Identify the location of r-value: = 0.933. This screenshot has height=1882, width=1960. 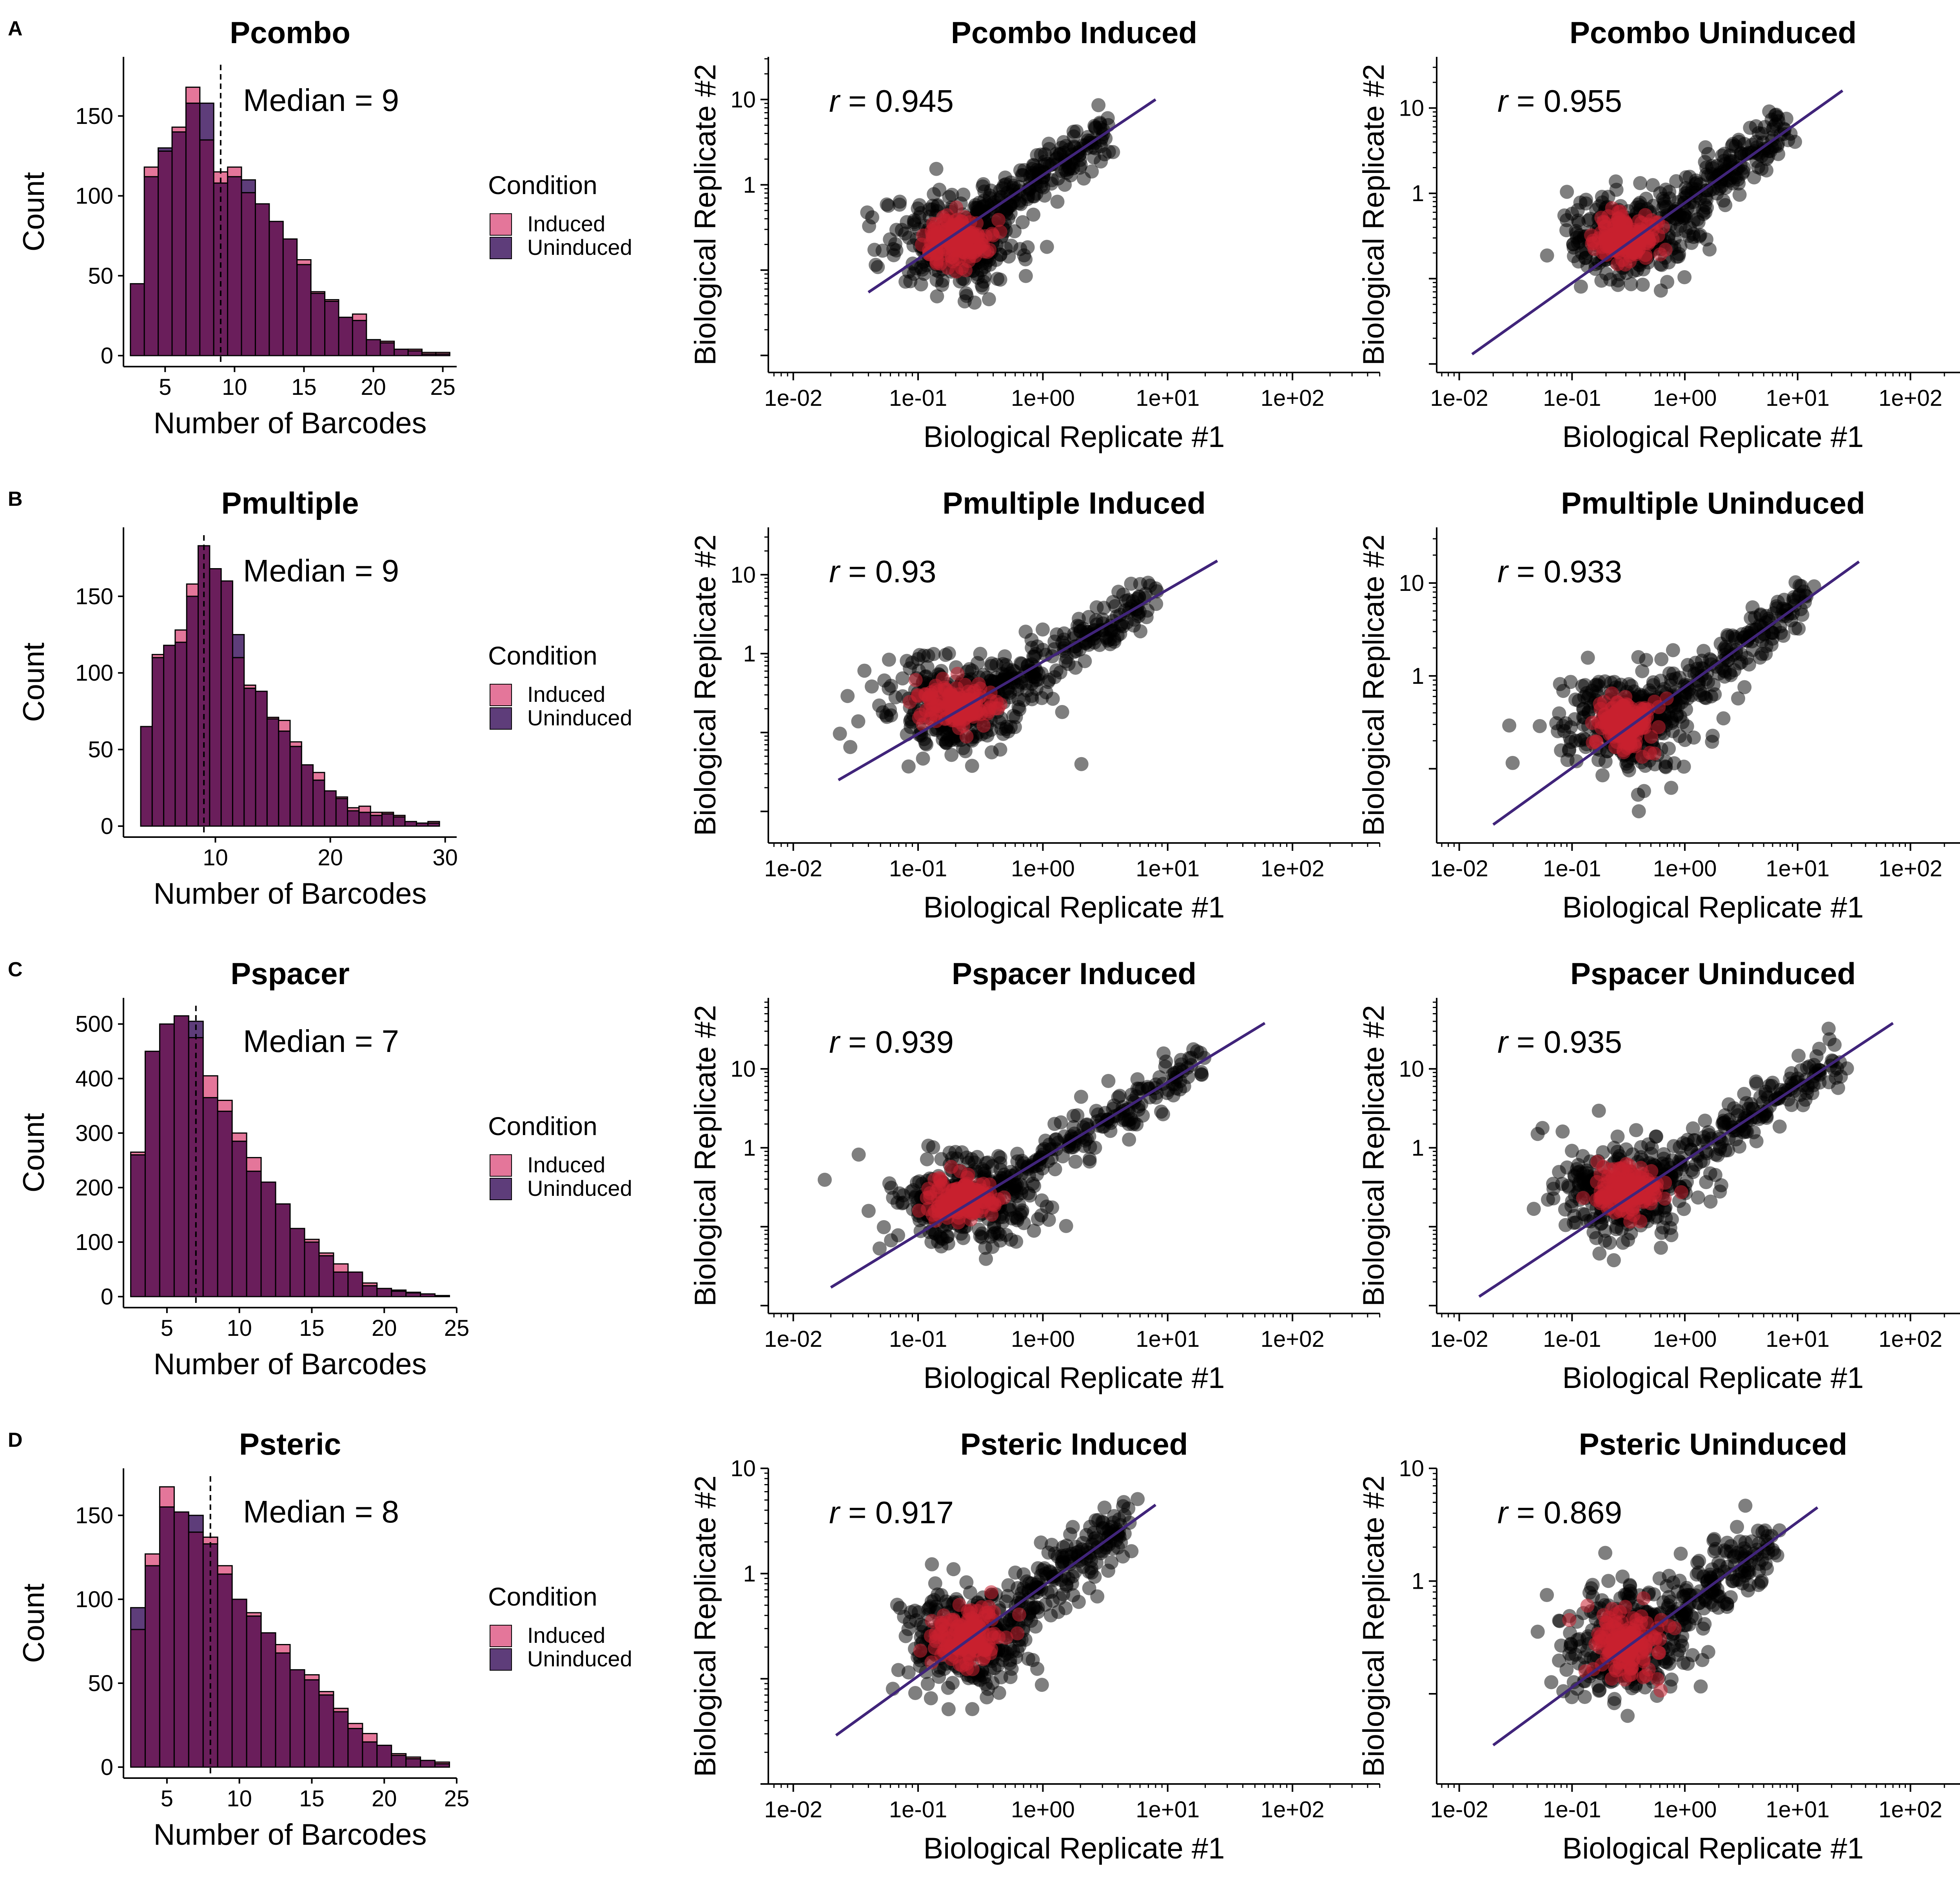
(1565, 571).